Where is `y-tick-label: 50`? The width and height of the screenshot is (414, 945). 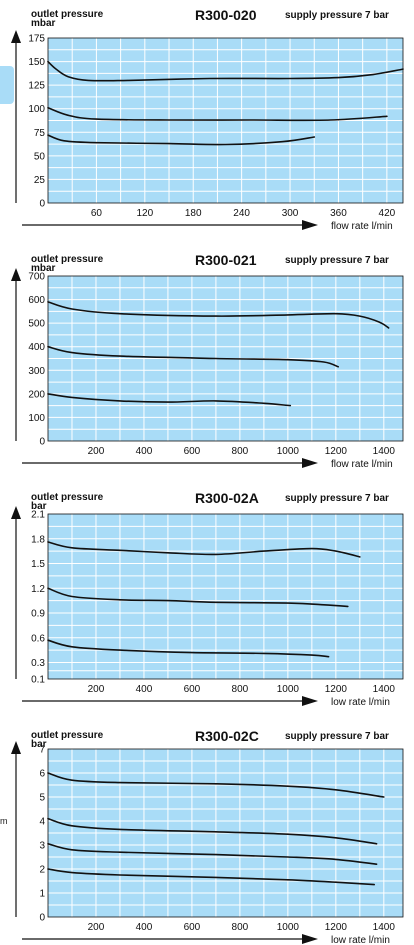
y-tick-label: 50 is located at coordinates (40, 156).